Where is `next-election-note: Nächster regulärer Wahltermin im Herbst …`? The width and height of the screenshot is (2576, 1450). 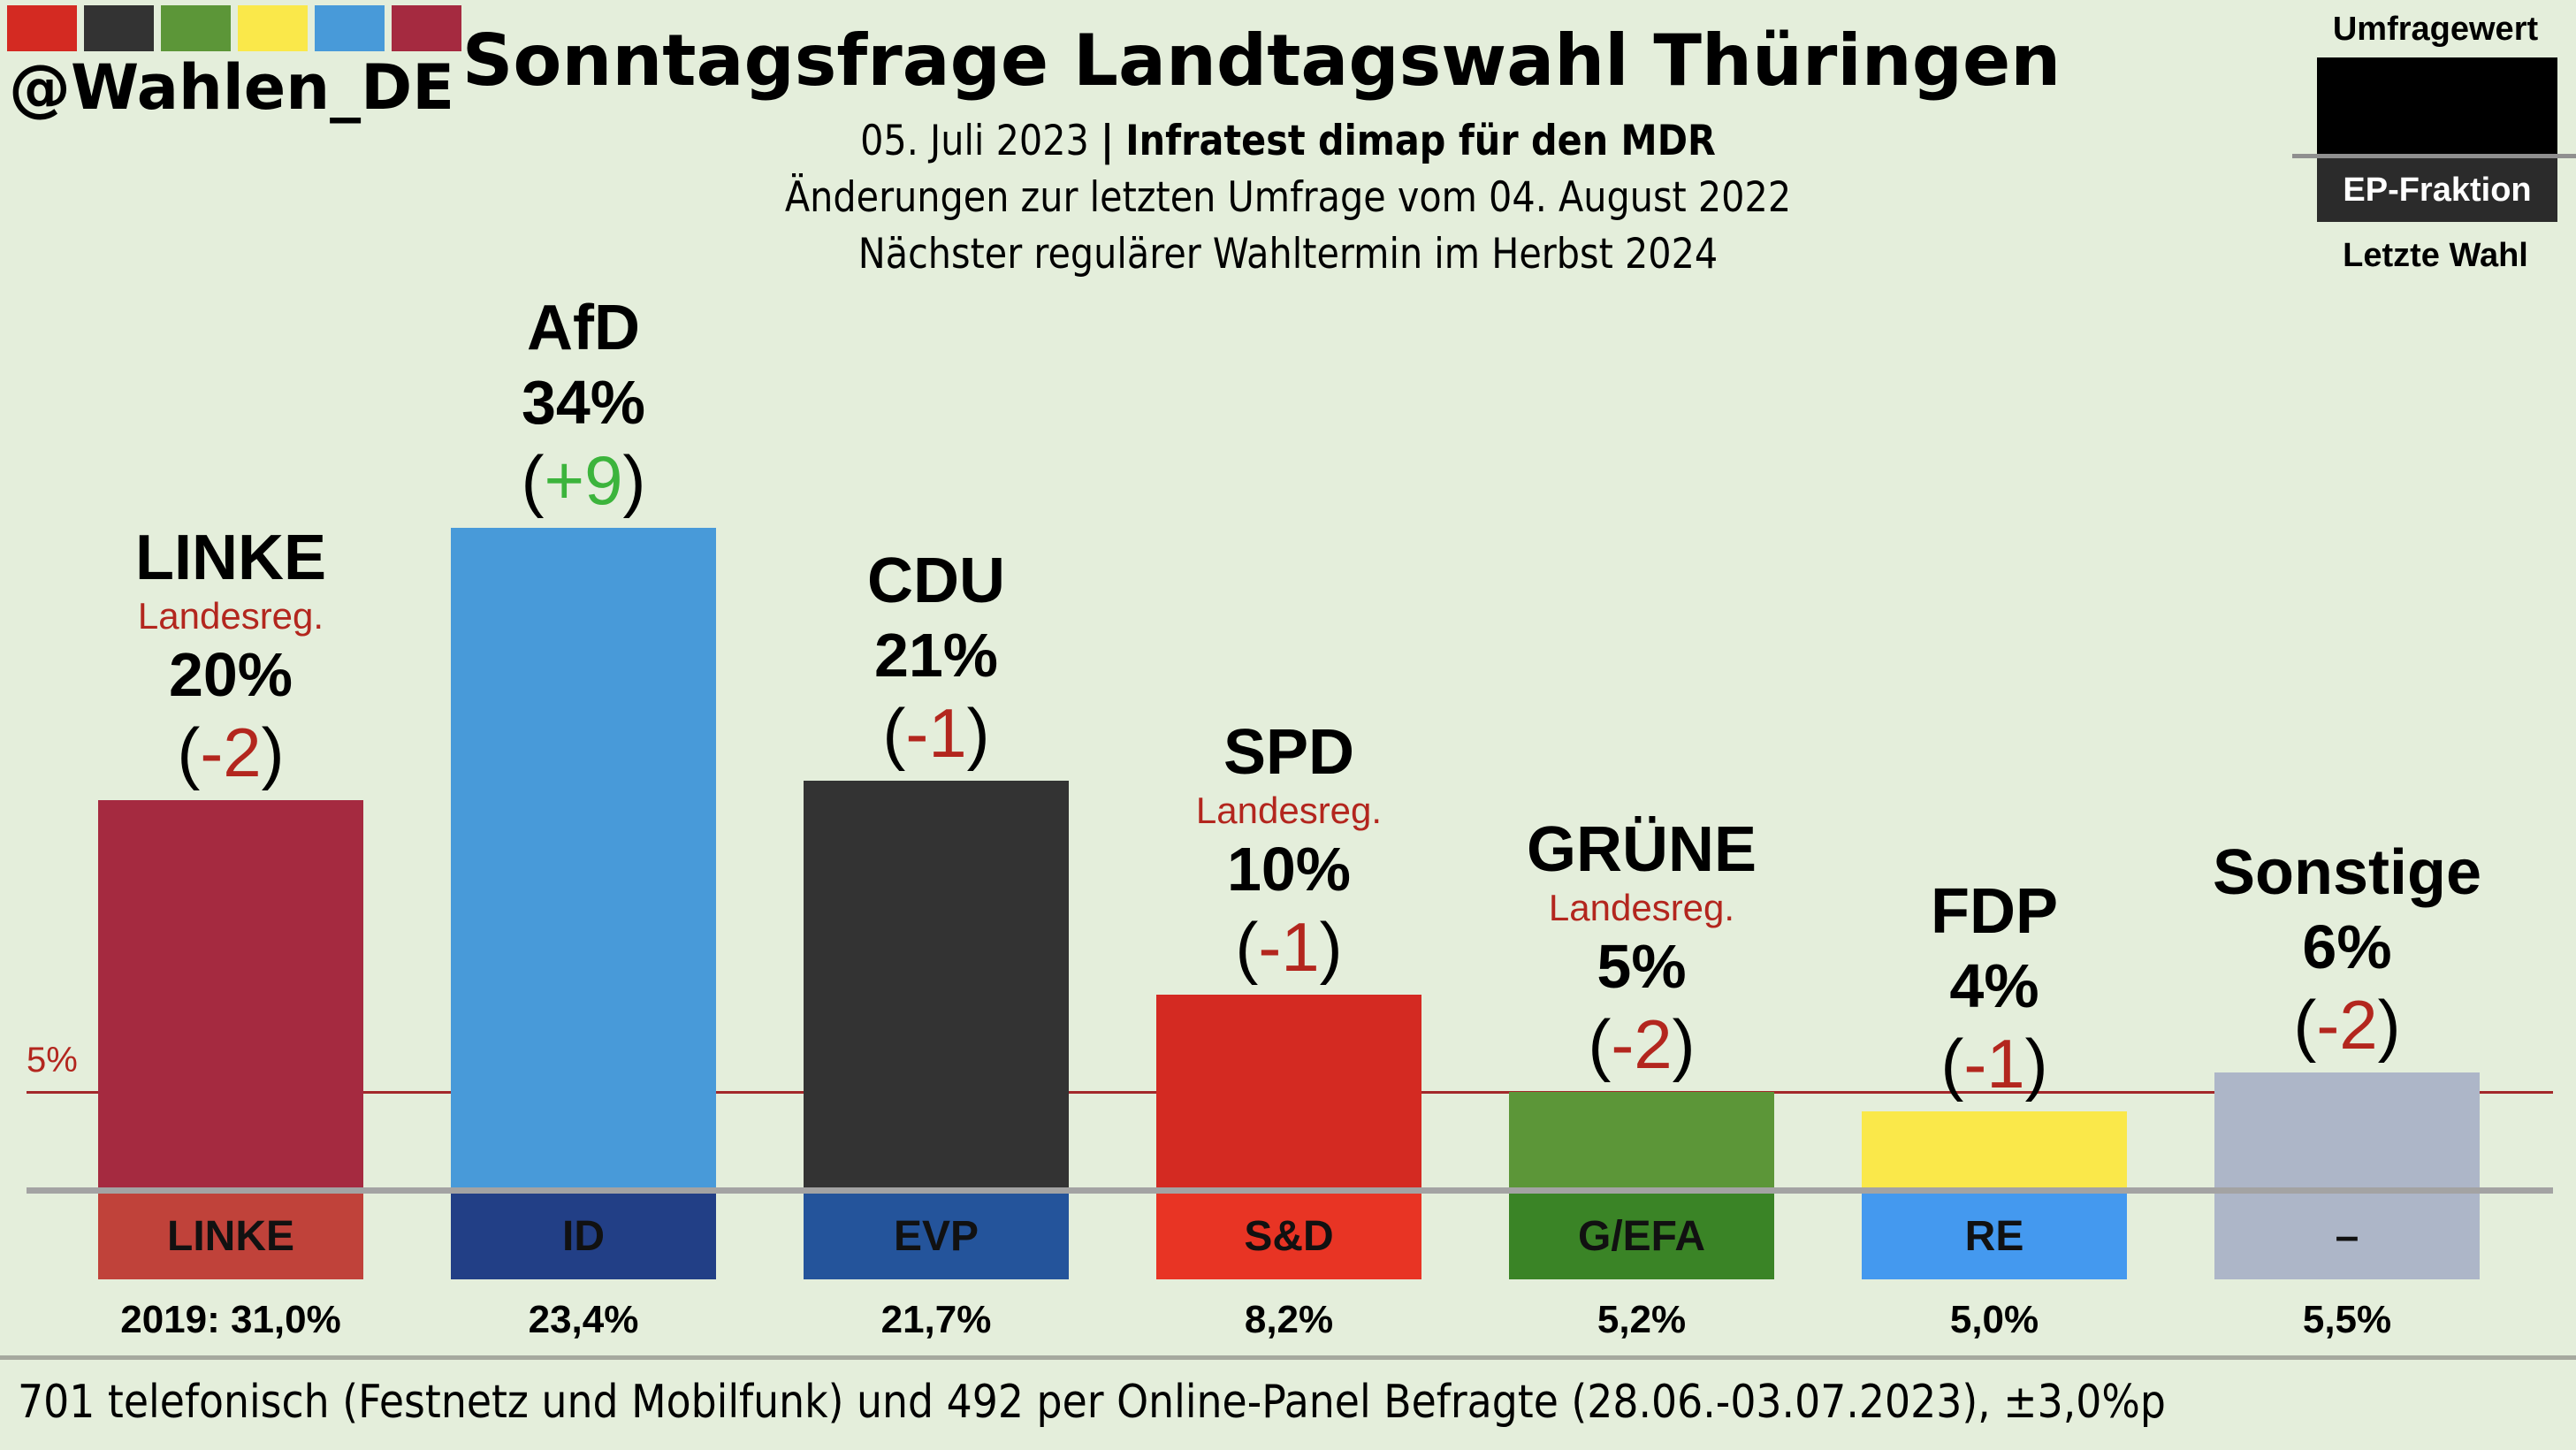 next-election-note: Nächster regulärer Wahltermin im Herbst … is located at coordinates (1288, 255).